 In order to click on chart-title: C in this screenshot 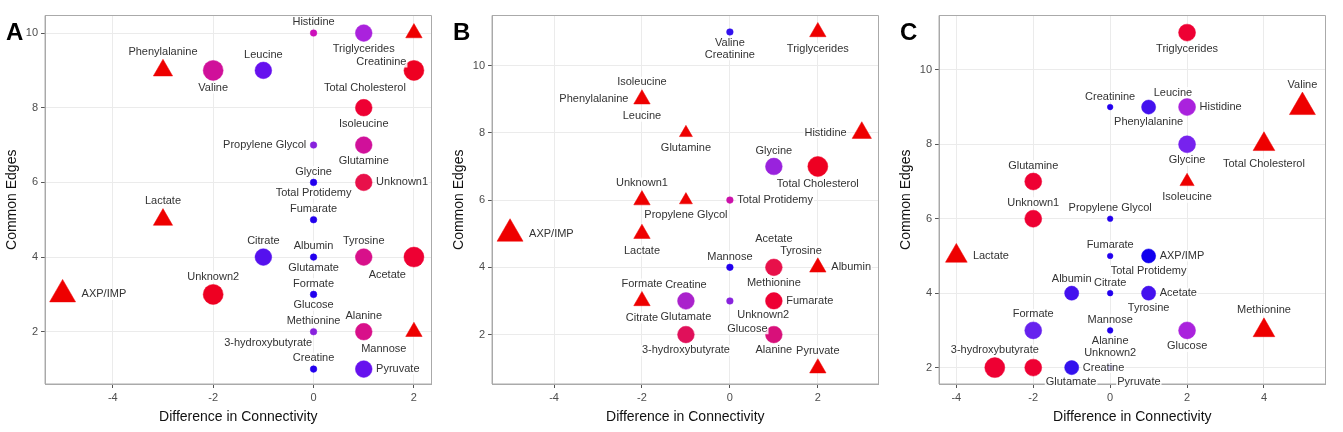, I will do `click(909, 32)`.